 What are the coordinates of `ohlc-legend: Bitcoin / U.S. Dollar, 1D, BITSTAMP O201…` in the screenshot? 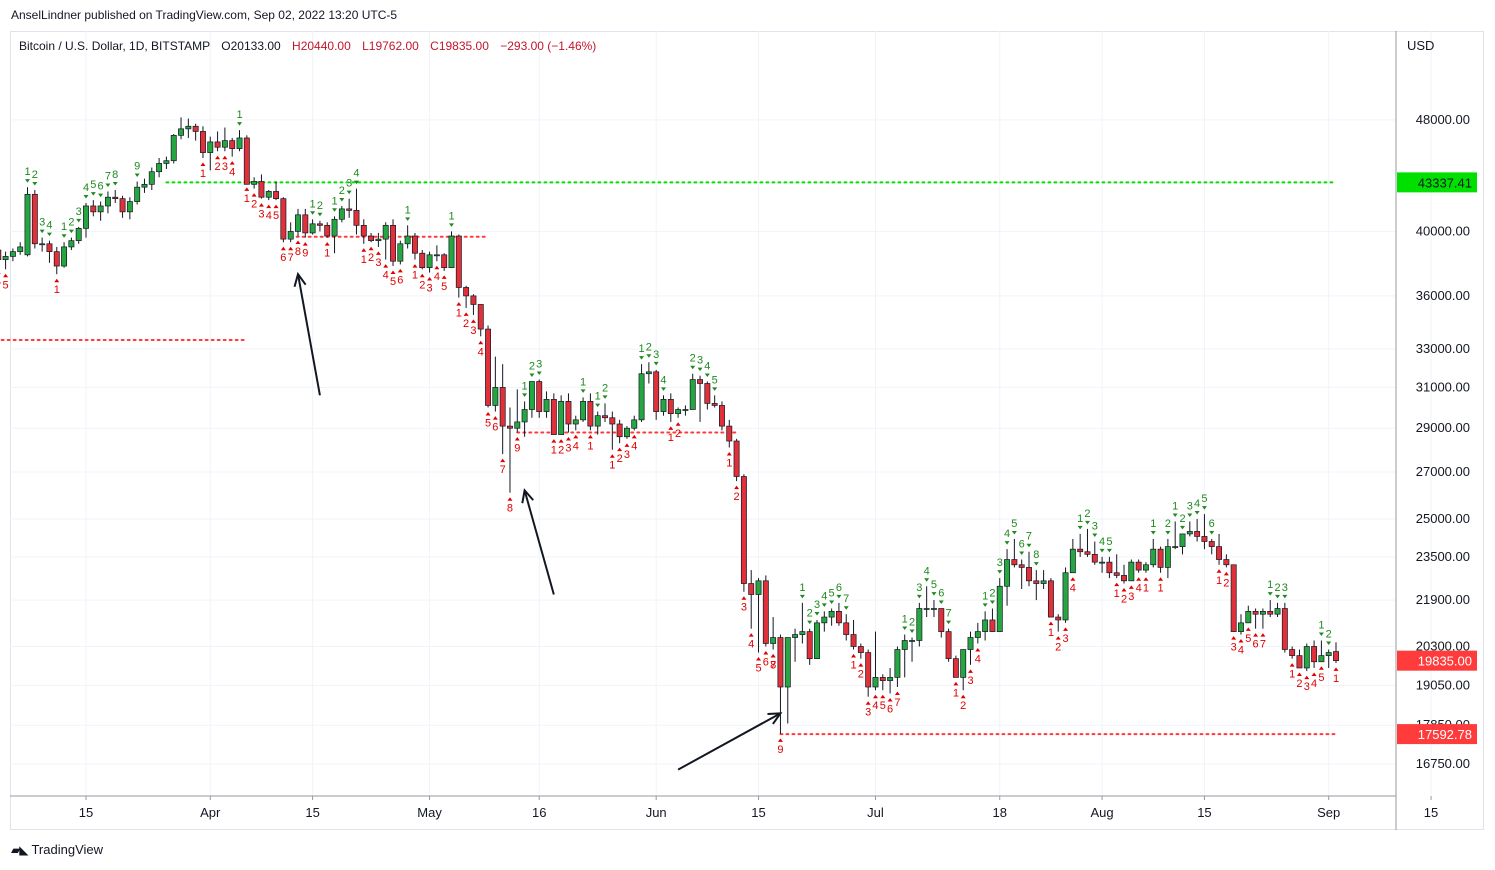 It's located at (307, 46).